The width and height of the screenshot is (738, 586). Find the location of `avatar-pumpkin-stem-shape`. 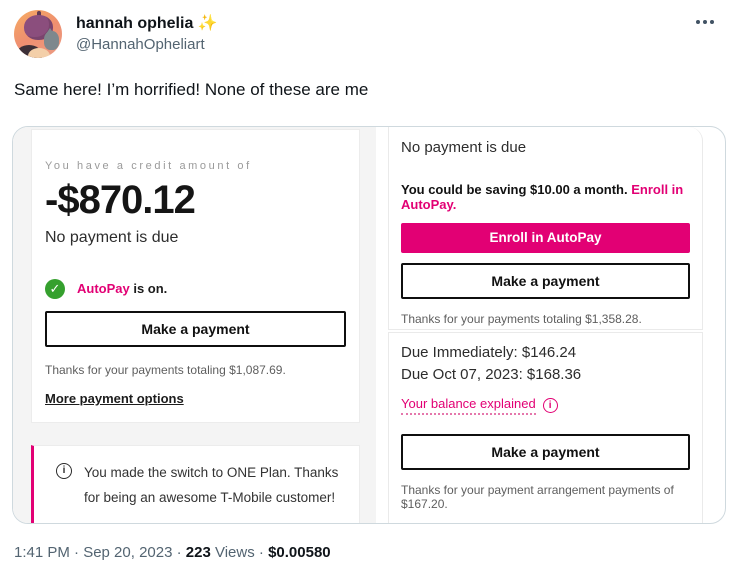

avatar-pumpkin-stem-shape is located at coordinates (39, 14).